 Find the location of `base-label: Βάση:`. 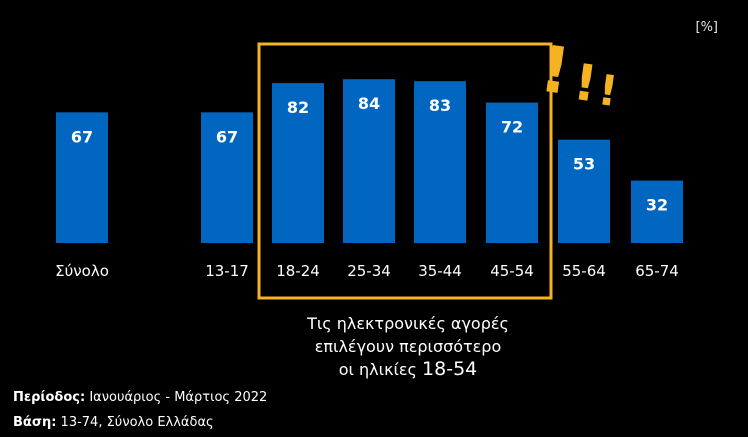

base-label: Βάση: is located at coordinates (35, 422).